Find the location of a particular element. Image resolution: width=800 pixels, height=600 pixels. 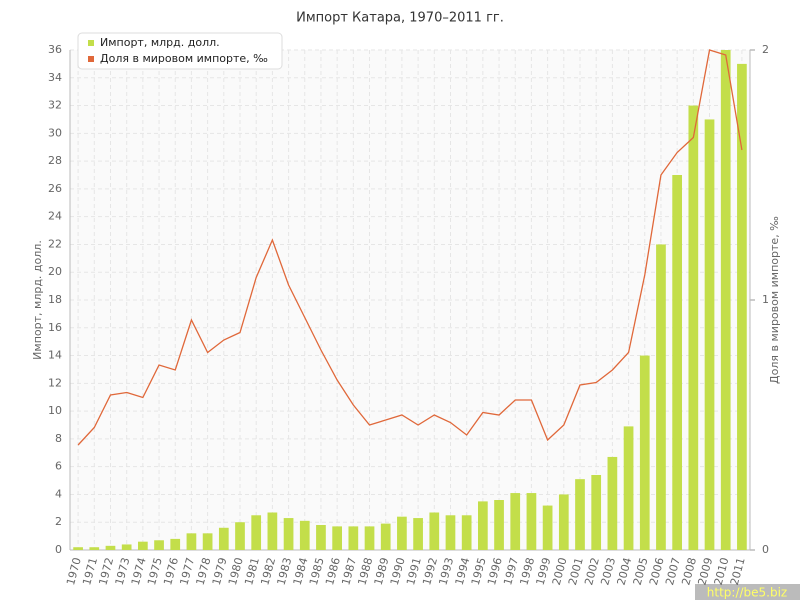

y-tick-label: 10 is located at coordinates (55, 410).